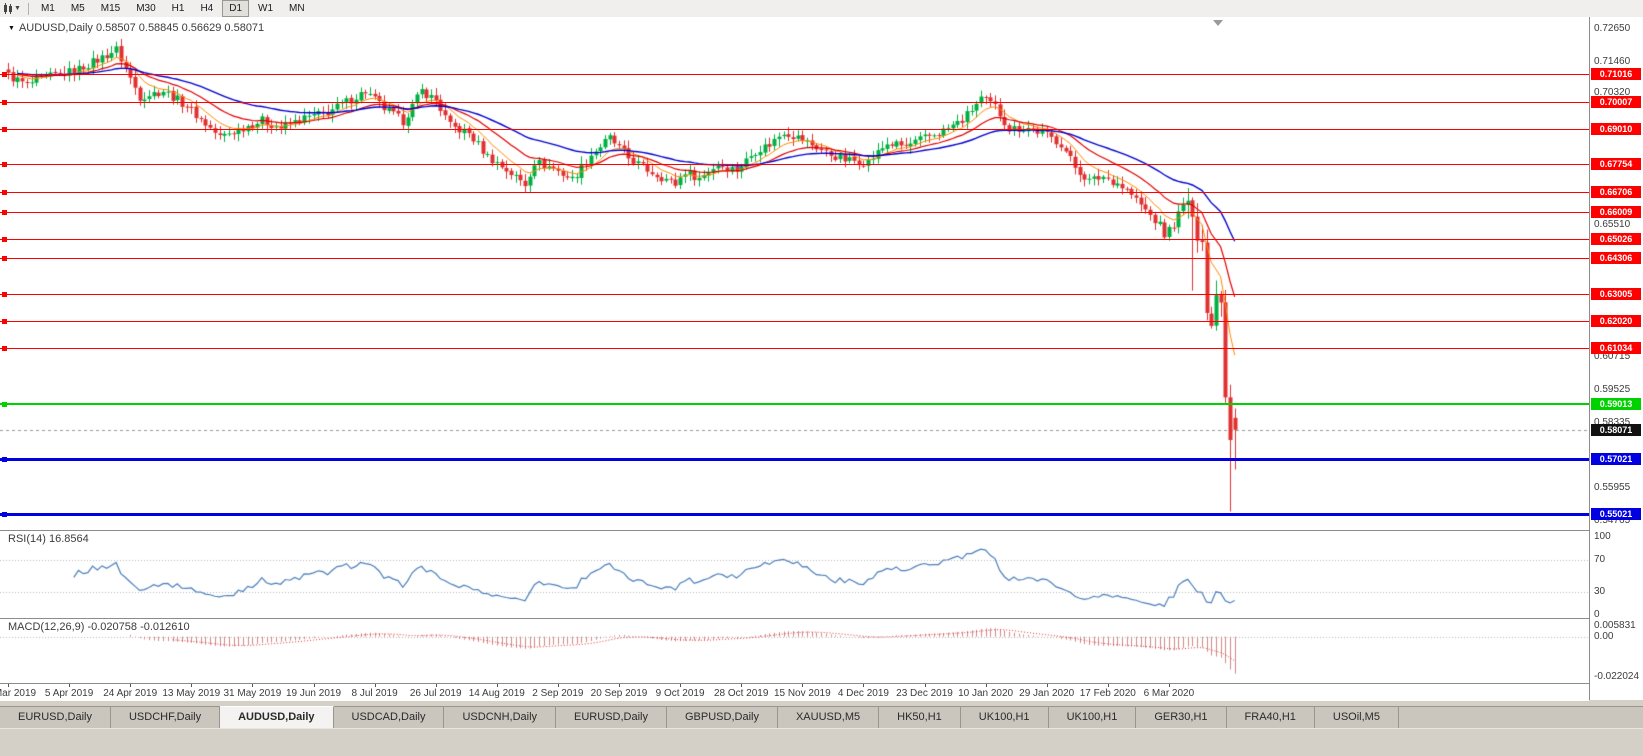 The width and height of the screenshot is (1643, 756). What do you see at coordinates (558, 693) in the screenshot?
I see `date-axis-label: 2 Sep 2019` at bounding box center [558, 693].